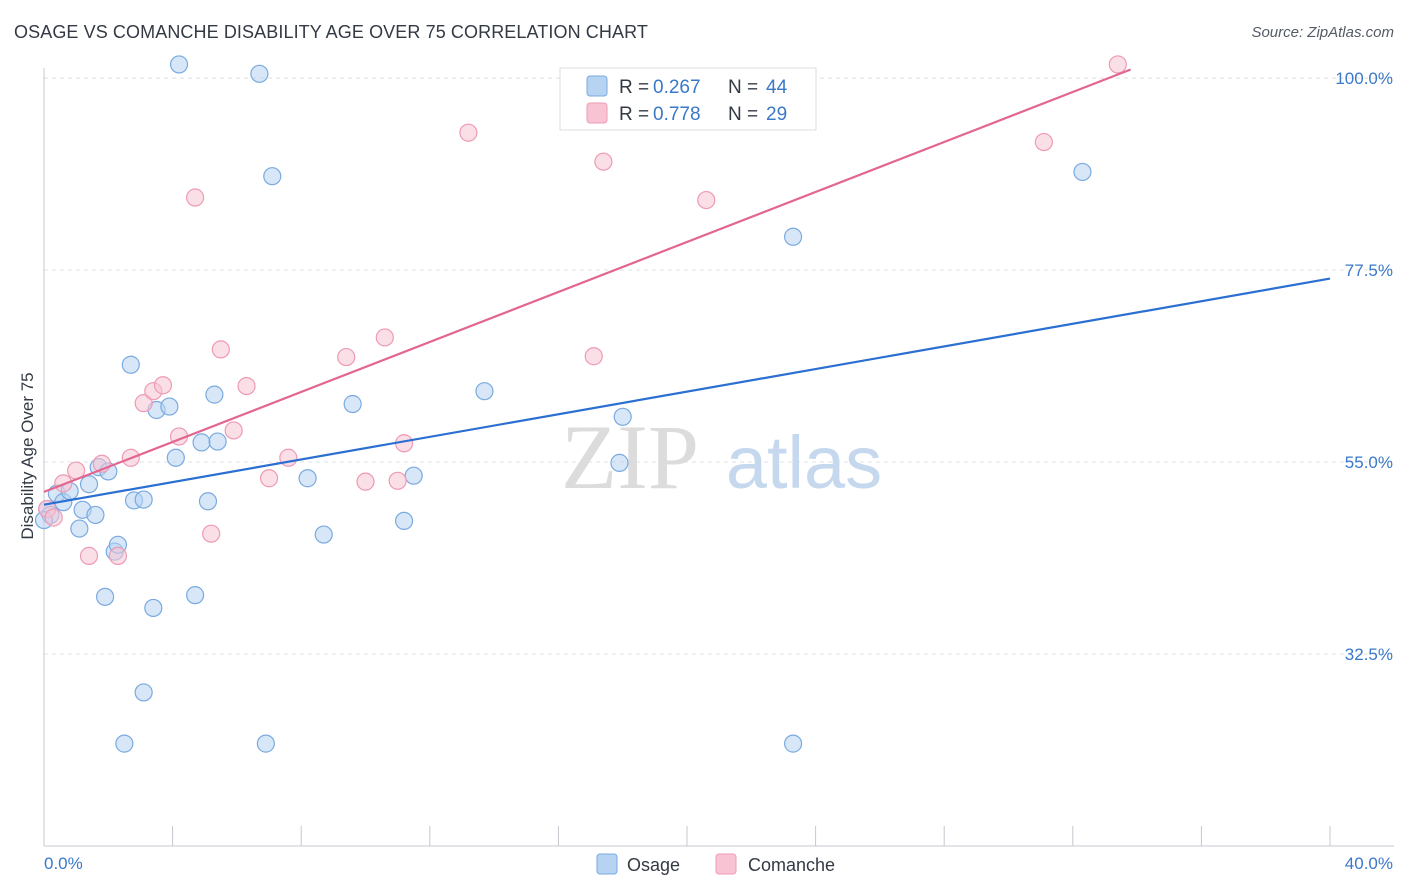 The height and width of the screenshot is (892, 1406). I want to click on top-legend: R = 0.267 N = 44 R = 0.778 N = 29, so click(688, 99).